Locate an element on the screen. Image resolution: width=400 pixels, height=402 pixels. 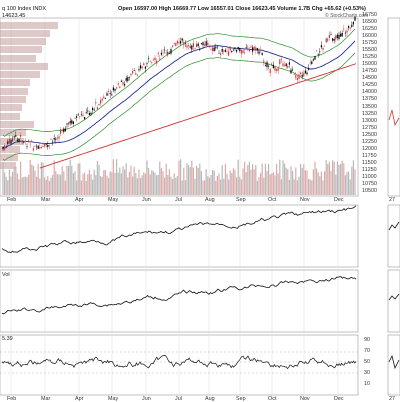
month-label: Feb is located at coordinates (12, 200).